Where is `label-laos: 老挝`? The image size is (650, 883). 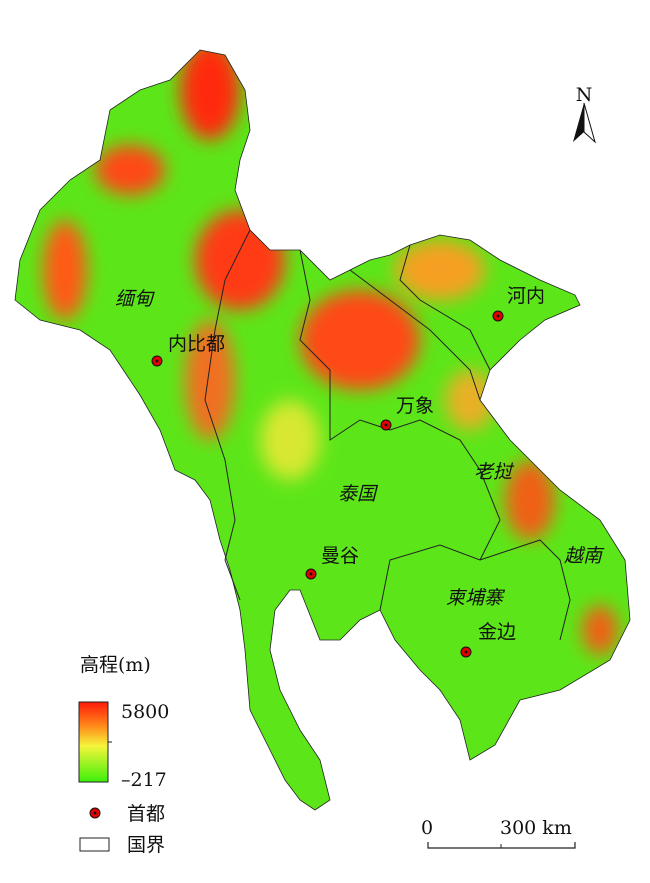
label-laos: 老挝 is located at coordinates (494, 472).